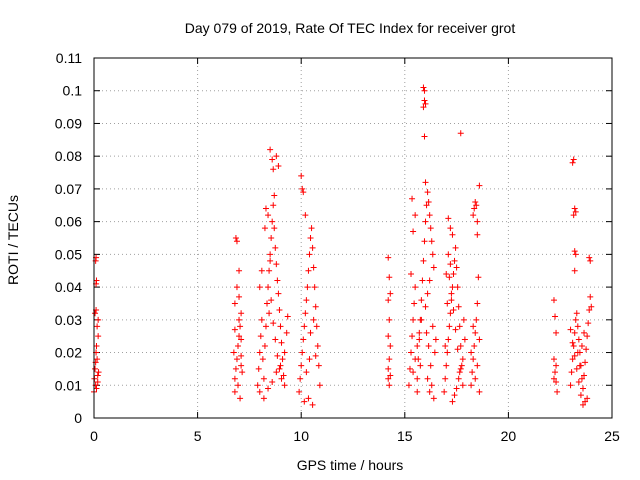 This screenshot has width=640, height=480. What do you see at coordinates (68, 222) in the screenshot?
I see `y-tick-label: 0.06` at bounding box center [68, 222].